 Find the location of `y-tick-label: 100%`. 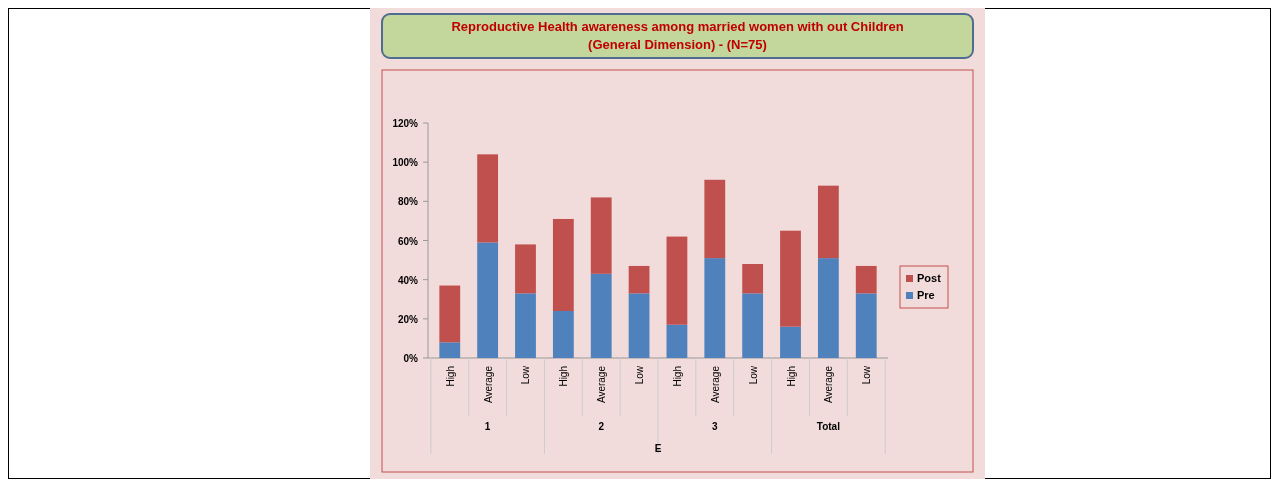

y-tick-label: 100% is located at coordinates (405, 163).